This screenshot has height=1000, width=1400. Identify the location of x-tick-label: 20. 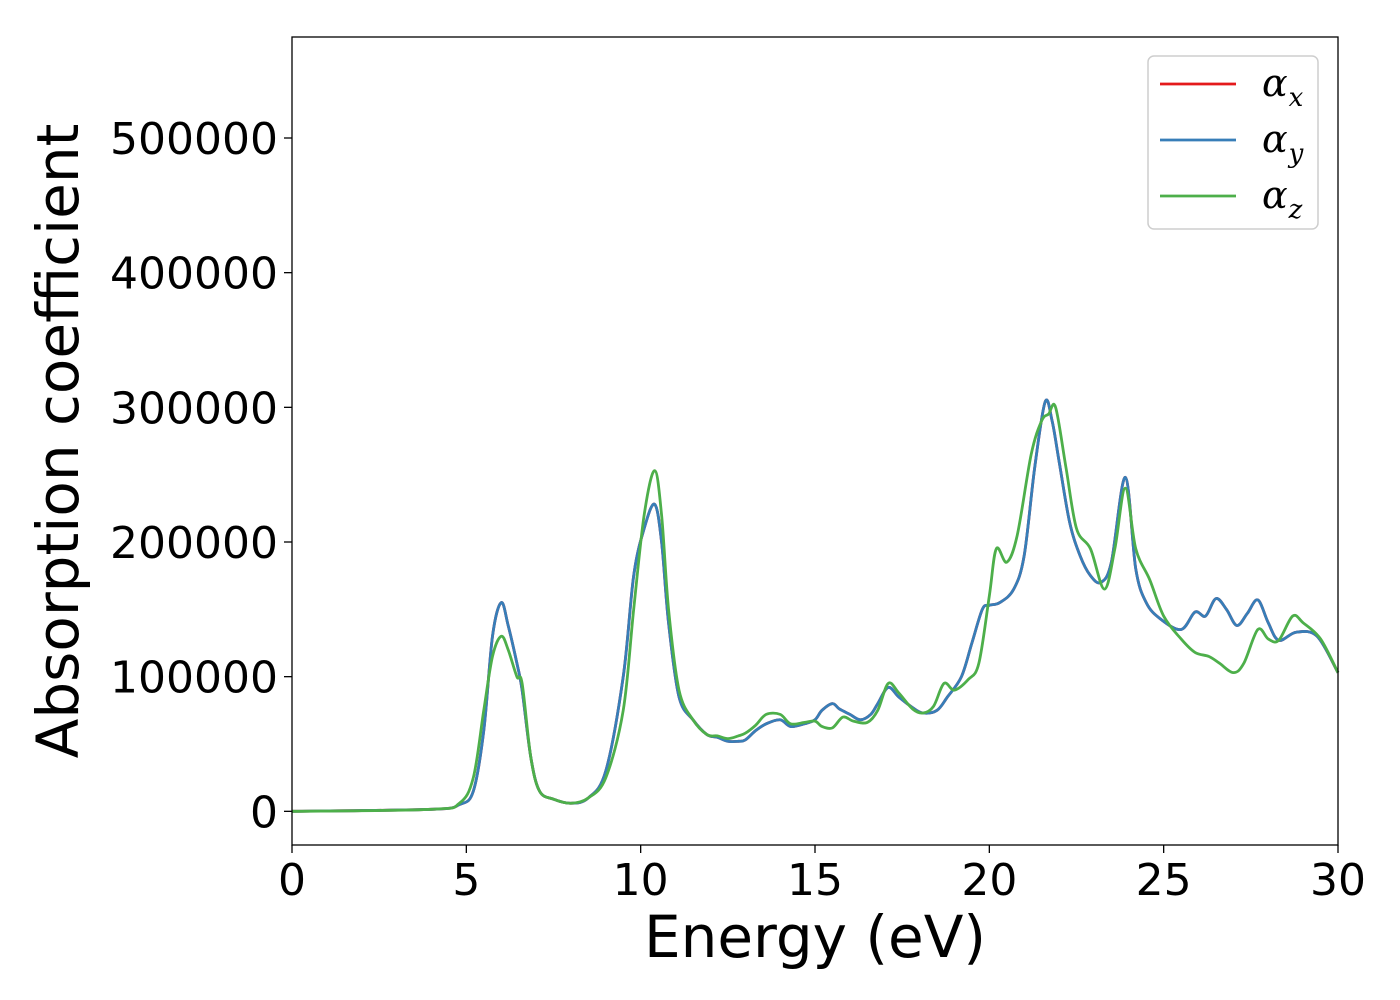
(989, 880).